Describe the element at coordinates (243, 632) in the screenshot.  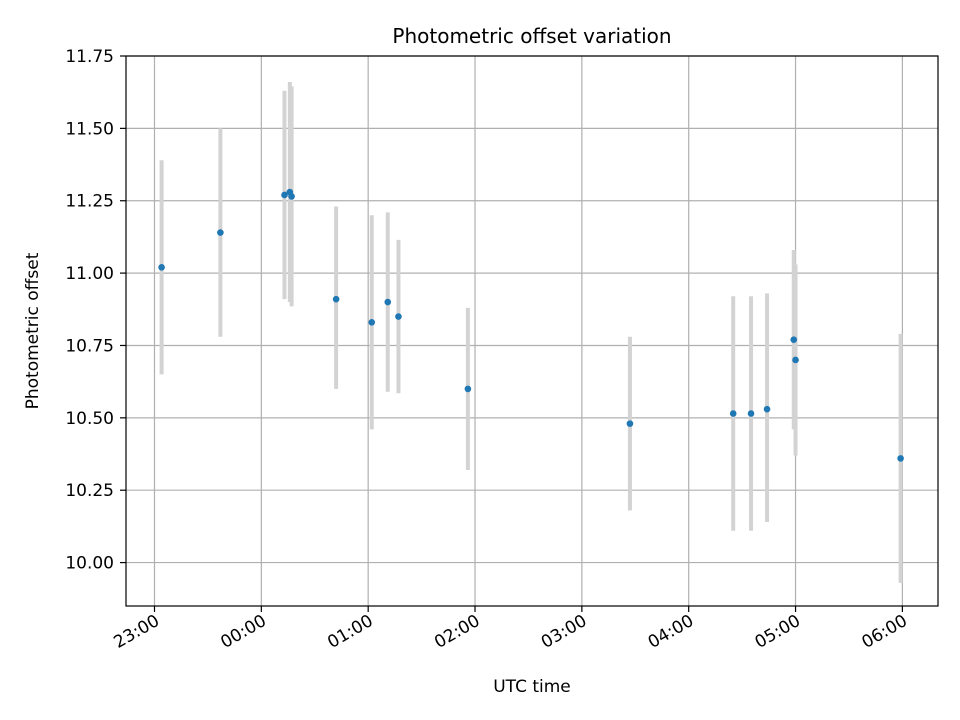
I see `x-tick-label: 00:00` at that location.